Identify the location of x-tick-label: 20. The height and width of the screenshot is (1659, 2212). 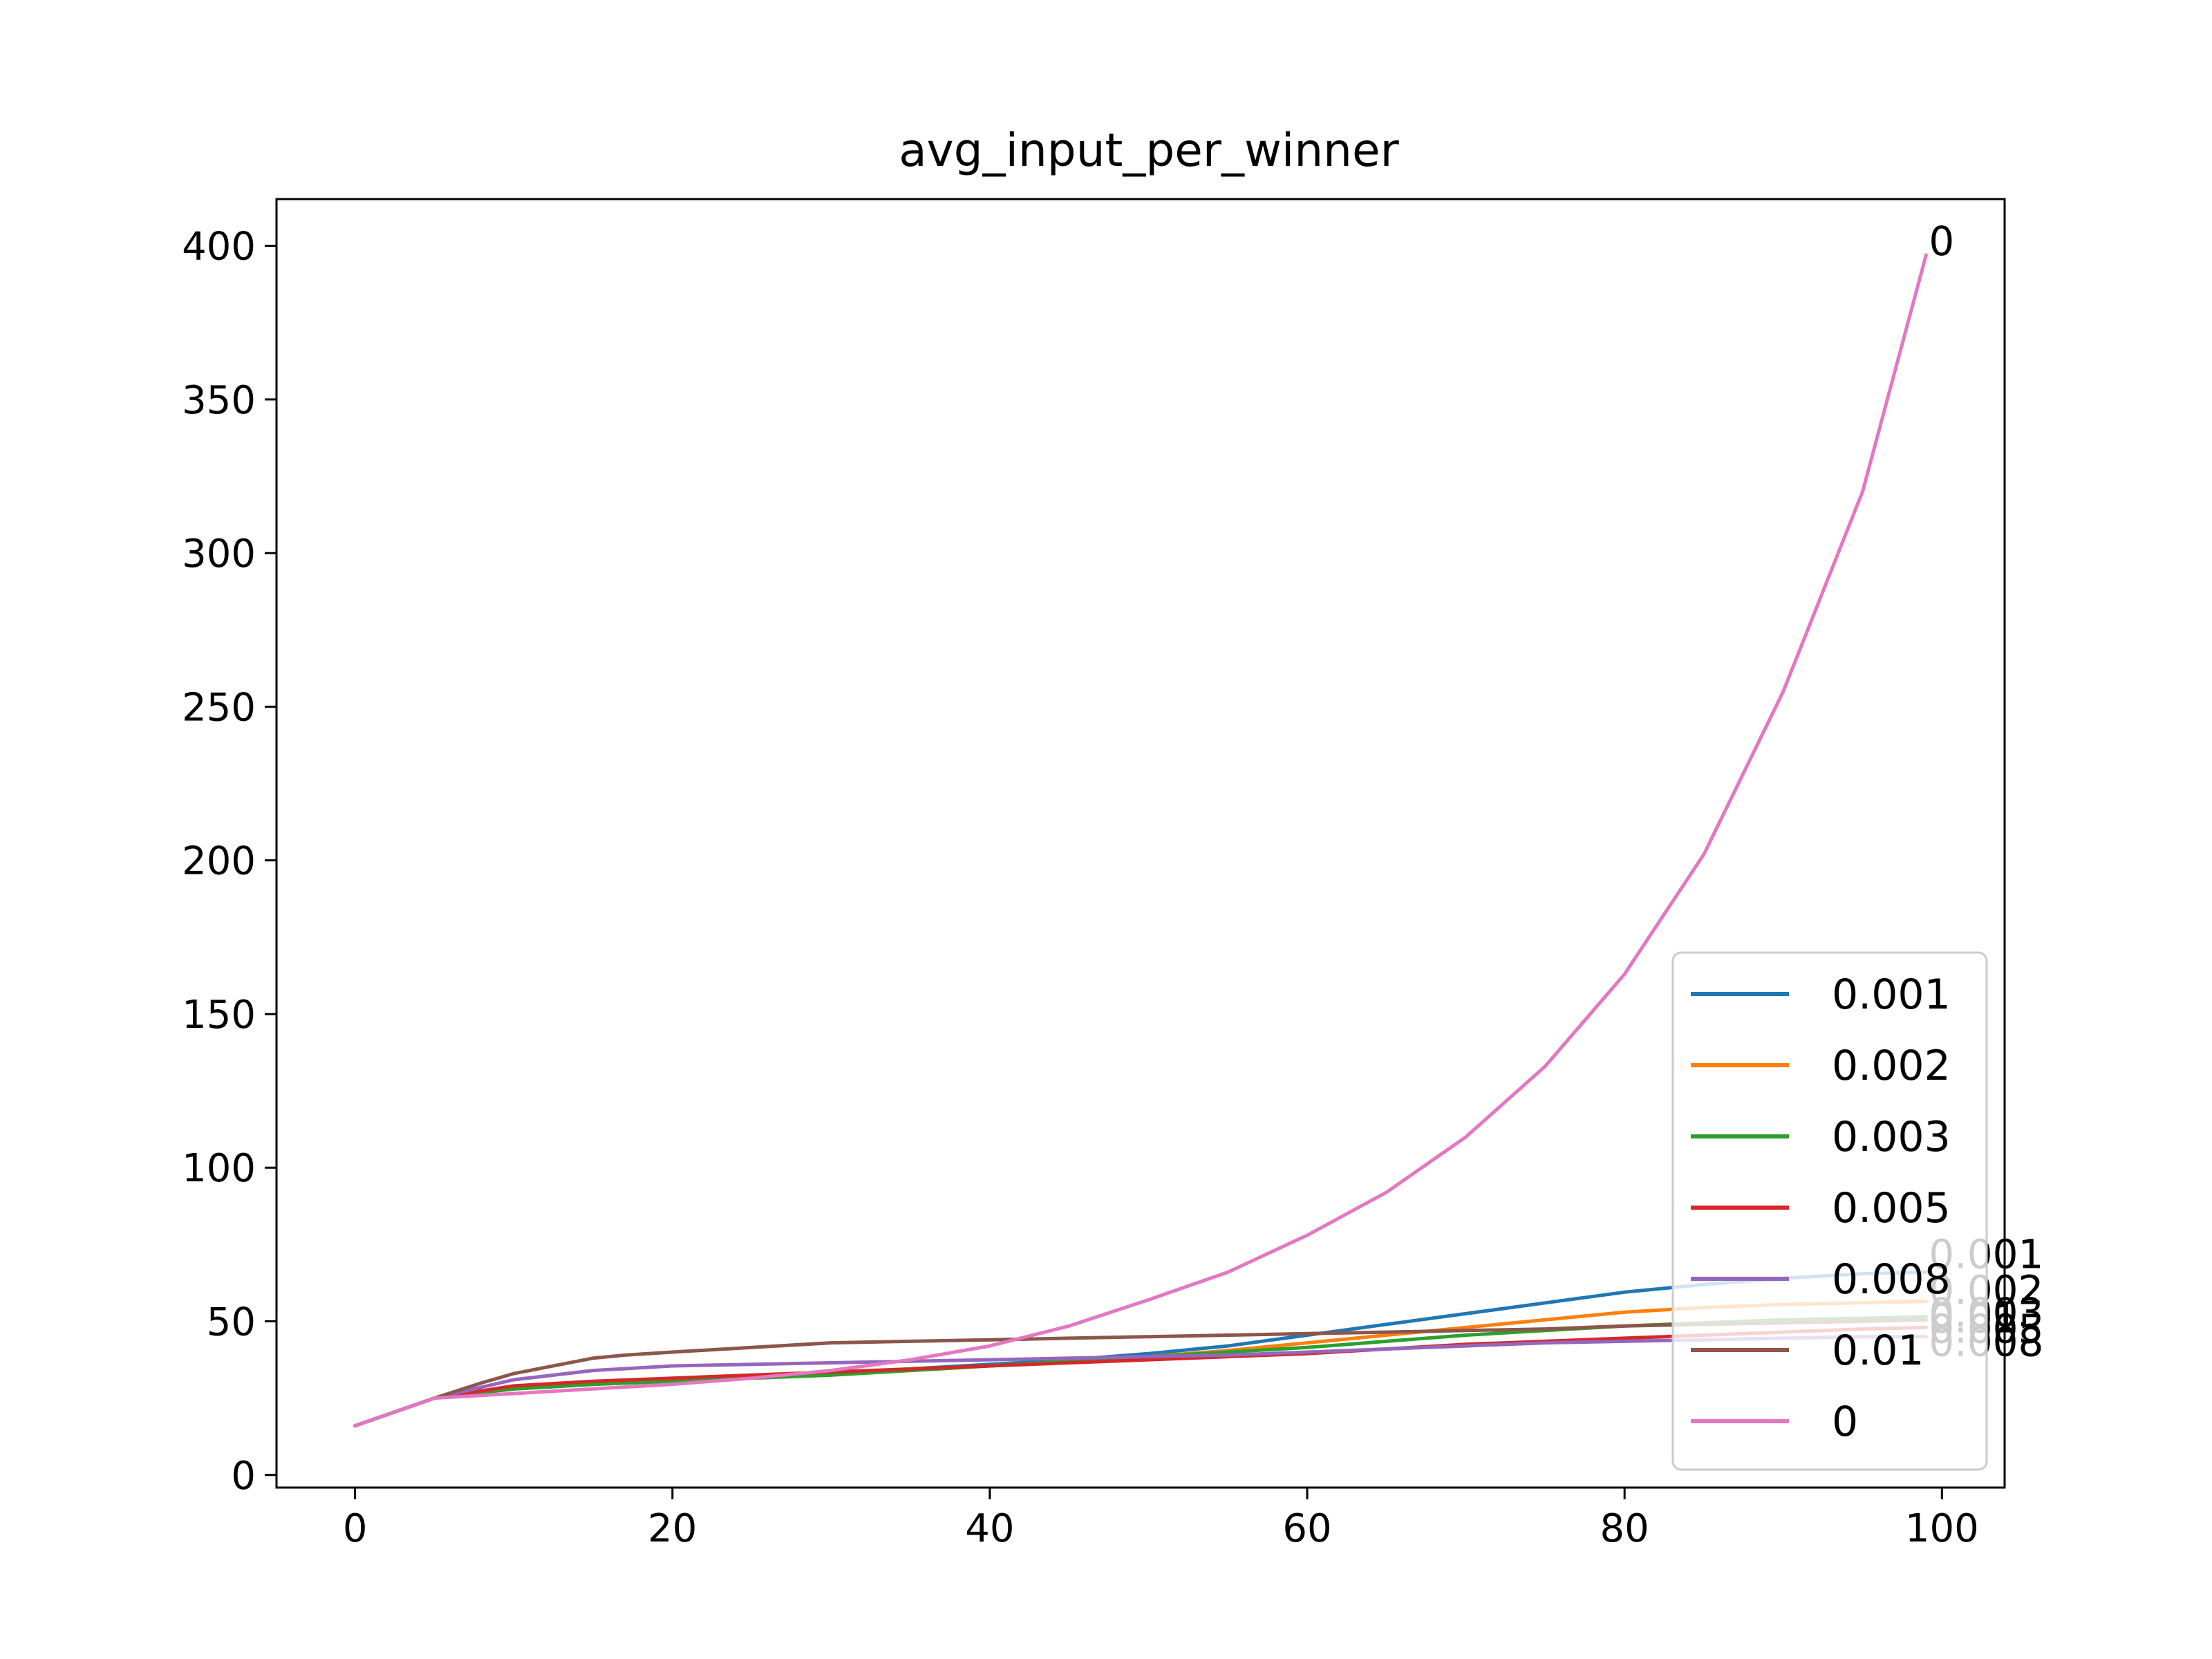
(672, 1529).